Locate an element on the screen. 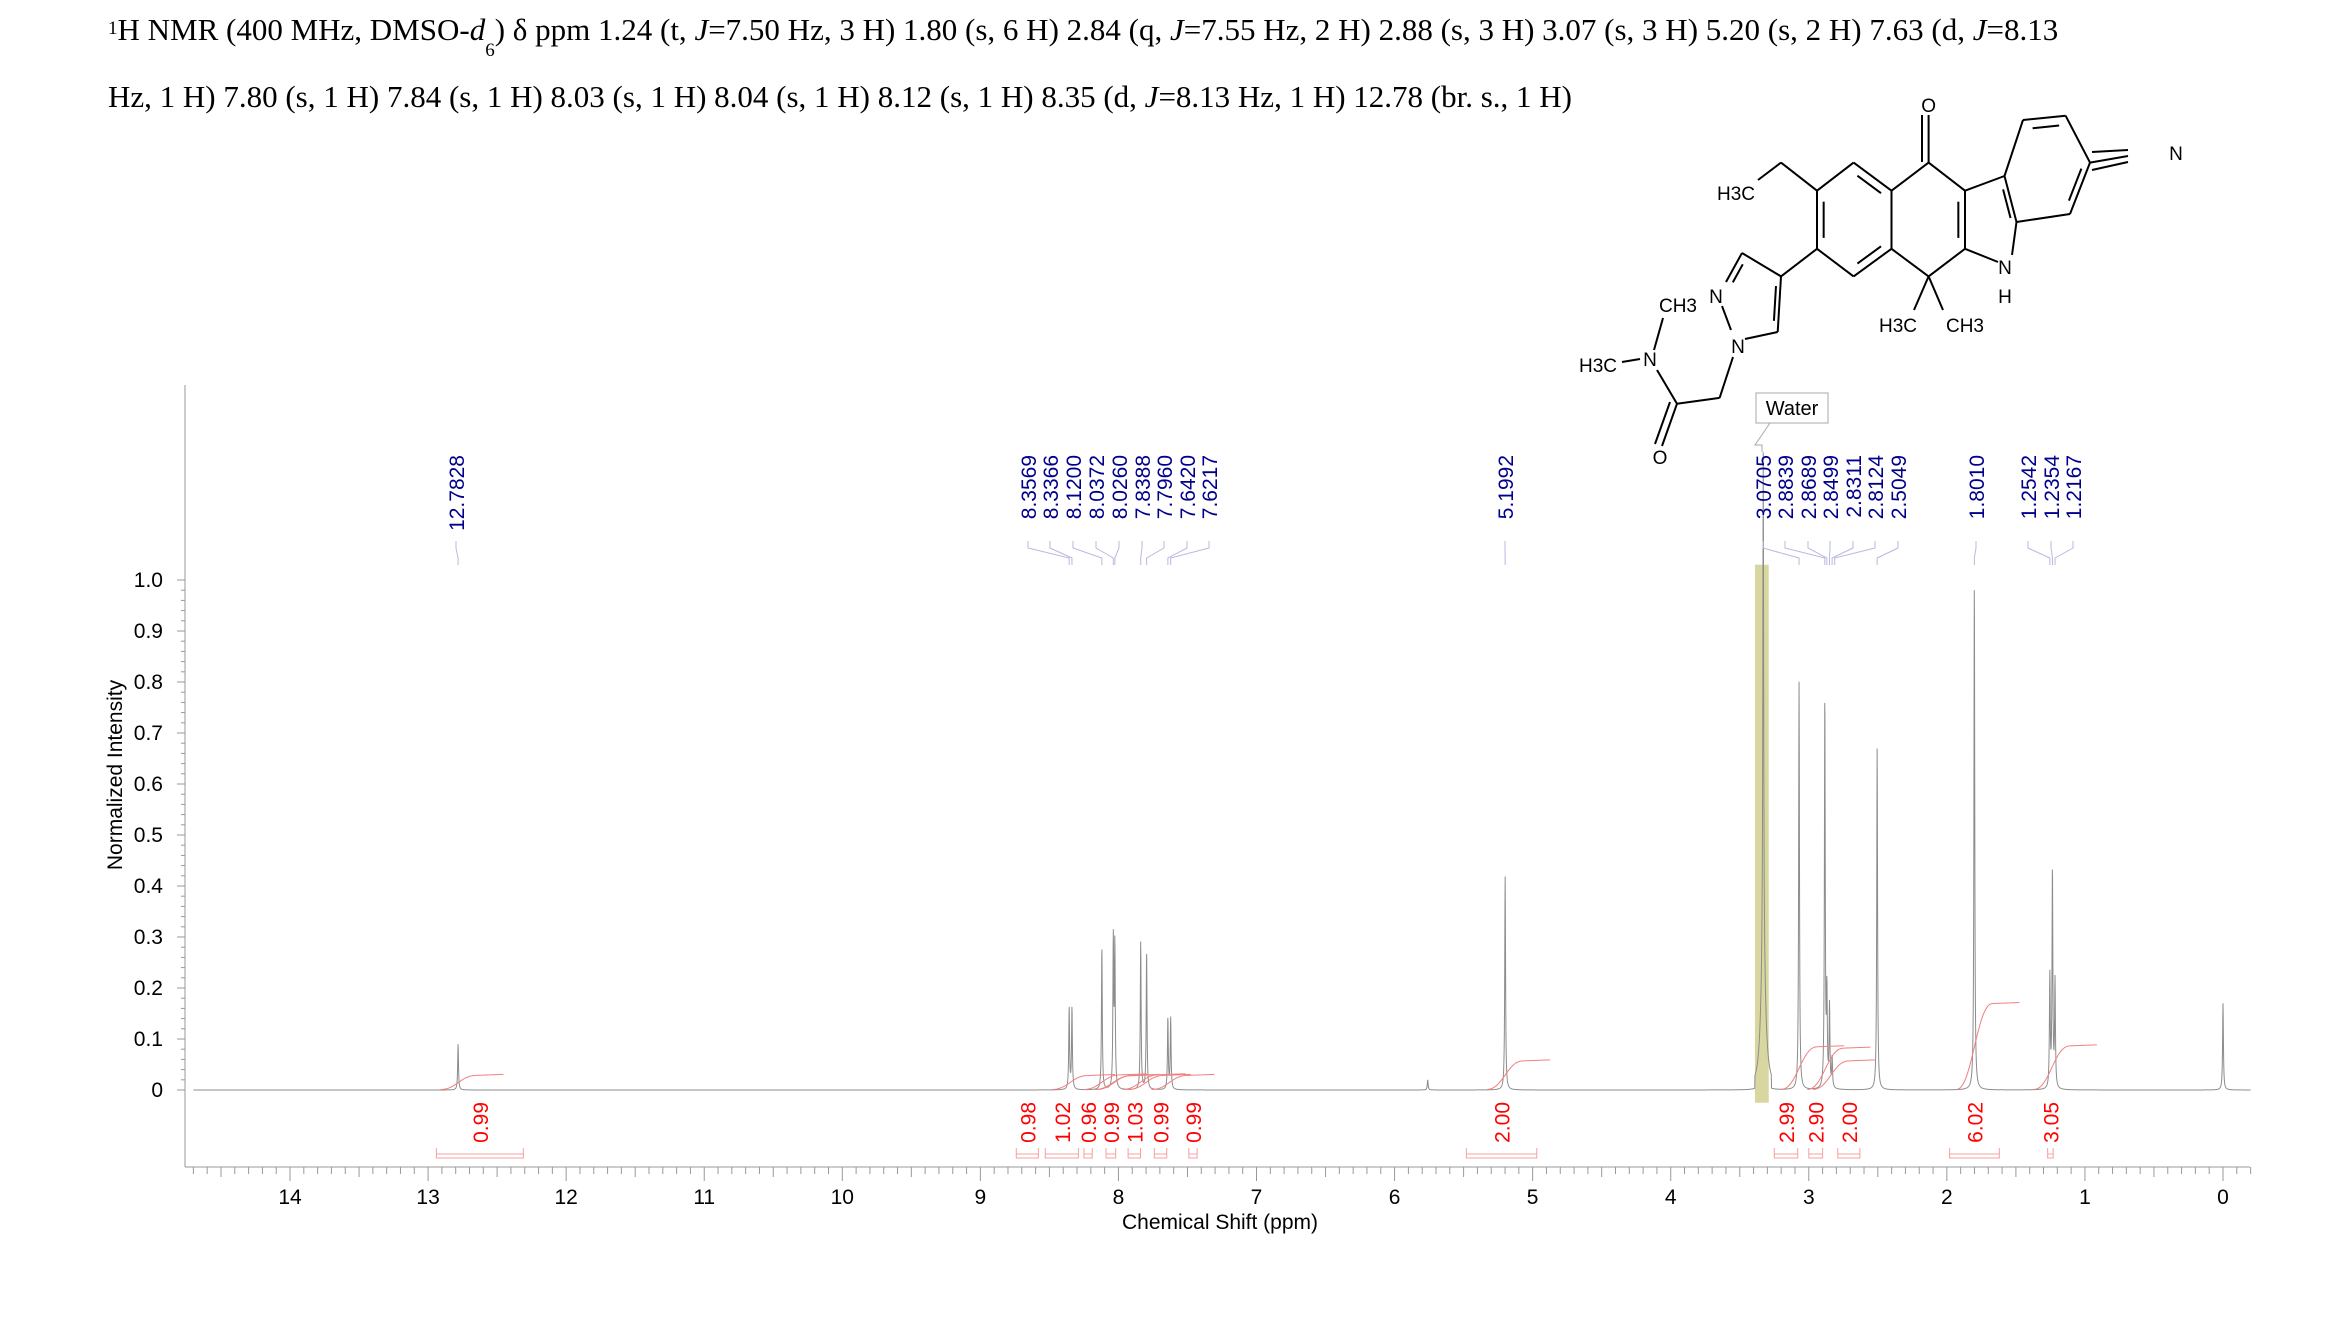 The width and height of the screenshot is (2339, 1327). y-tick-label: 0.4 is located at coordinates (149, 886).